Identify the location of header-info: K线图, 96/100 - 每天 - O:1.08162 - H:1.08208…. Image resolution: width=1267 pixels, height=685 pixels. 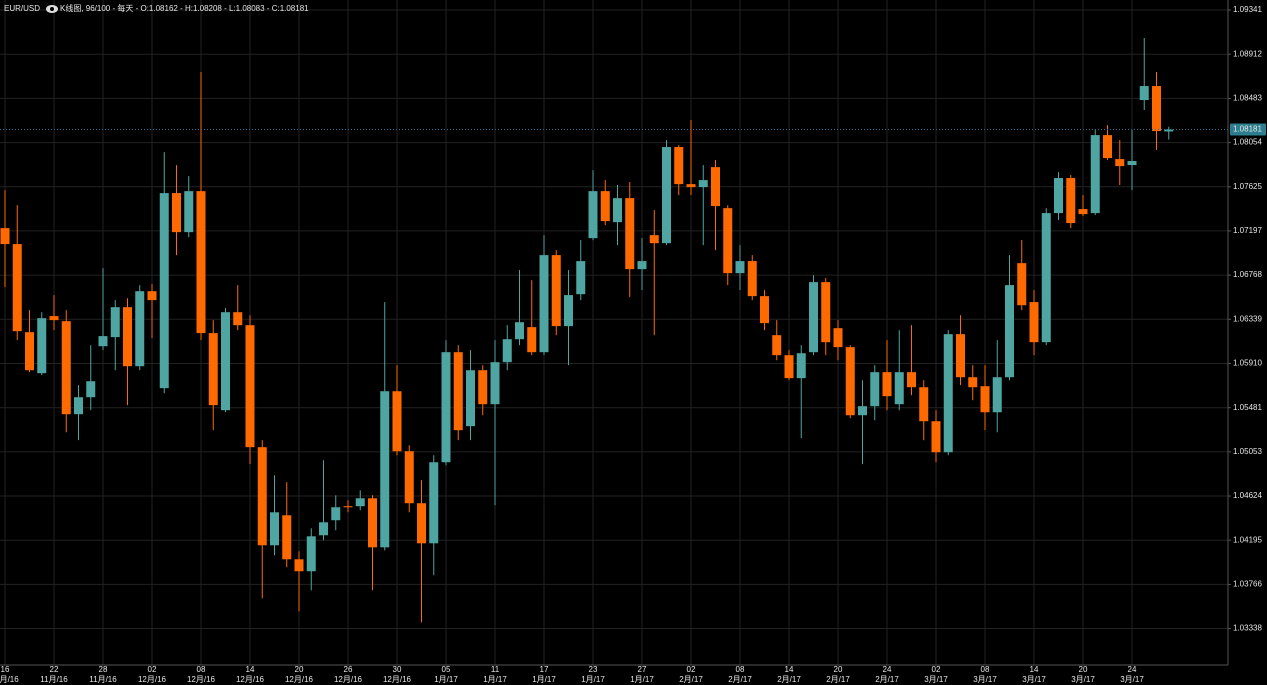
(184, 8).